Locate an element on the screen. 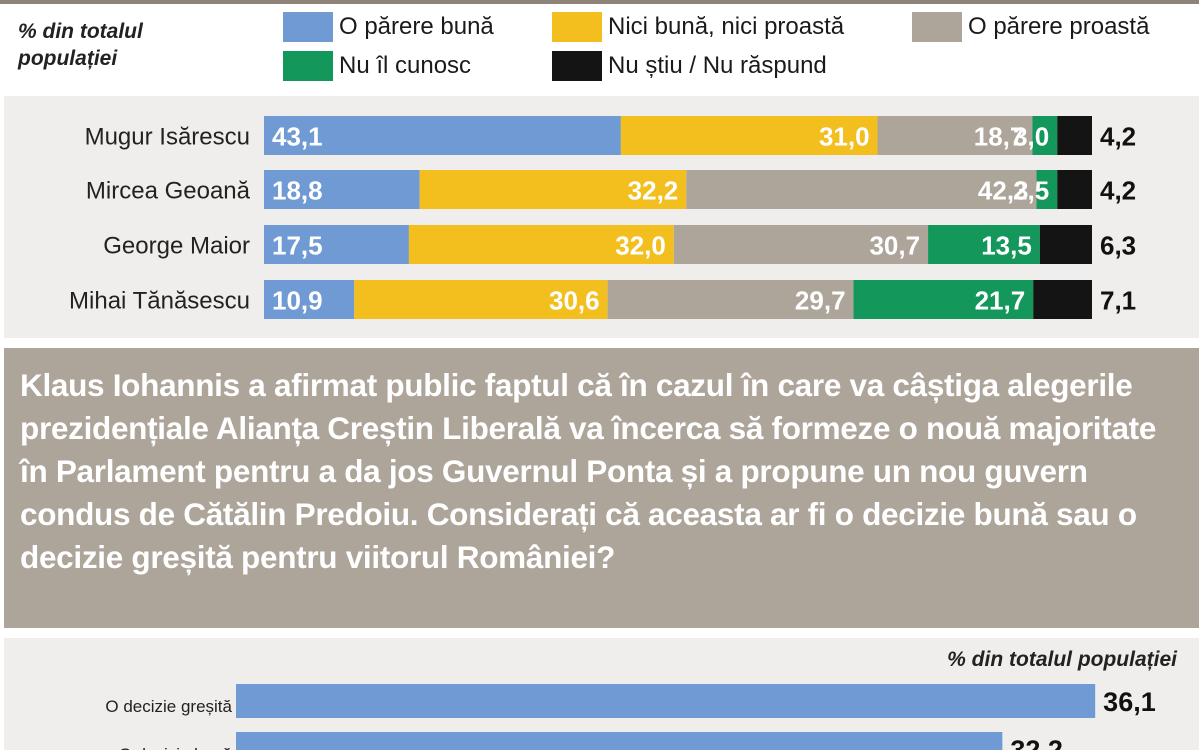 This screenshot has width=1199, height=750. legend-label: Nici bună, nici proastă is located at coordinates (726, 26).